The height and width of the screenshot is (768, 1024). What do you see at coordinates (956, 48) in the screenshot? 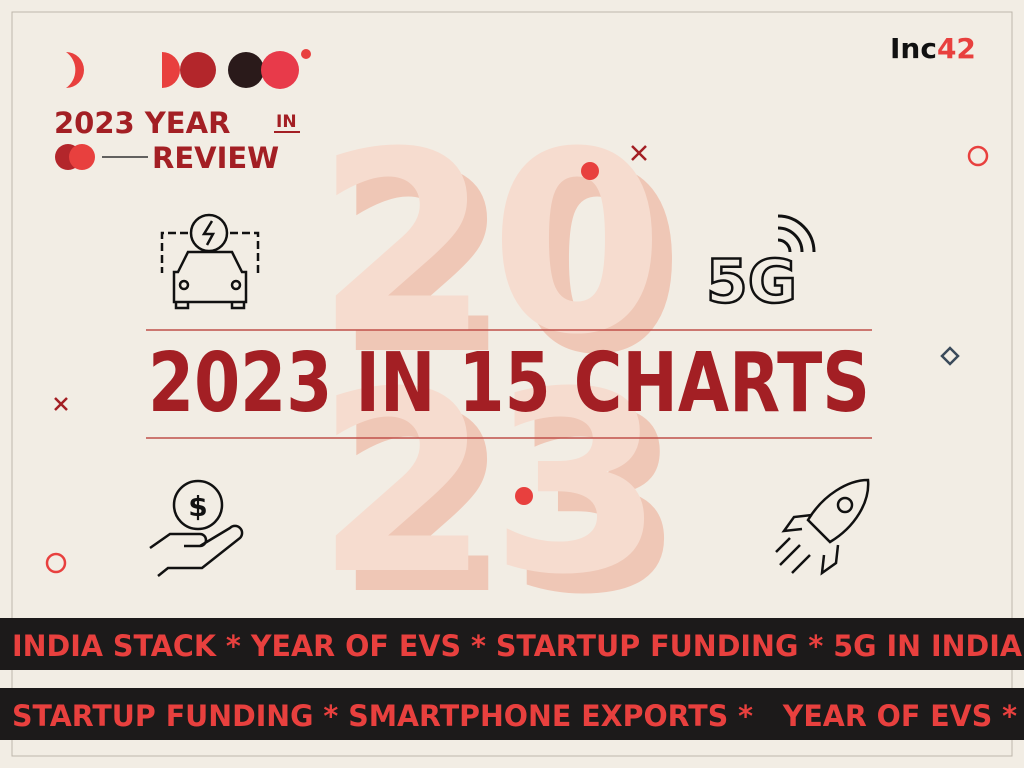
I see `logo-suffix: 42` at bounding box center [956, 48].